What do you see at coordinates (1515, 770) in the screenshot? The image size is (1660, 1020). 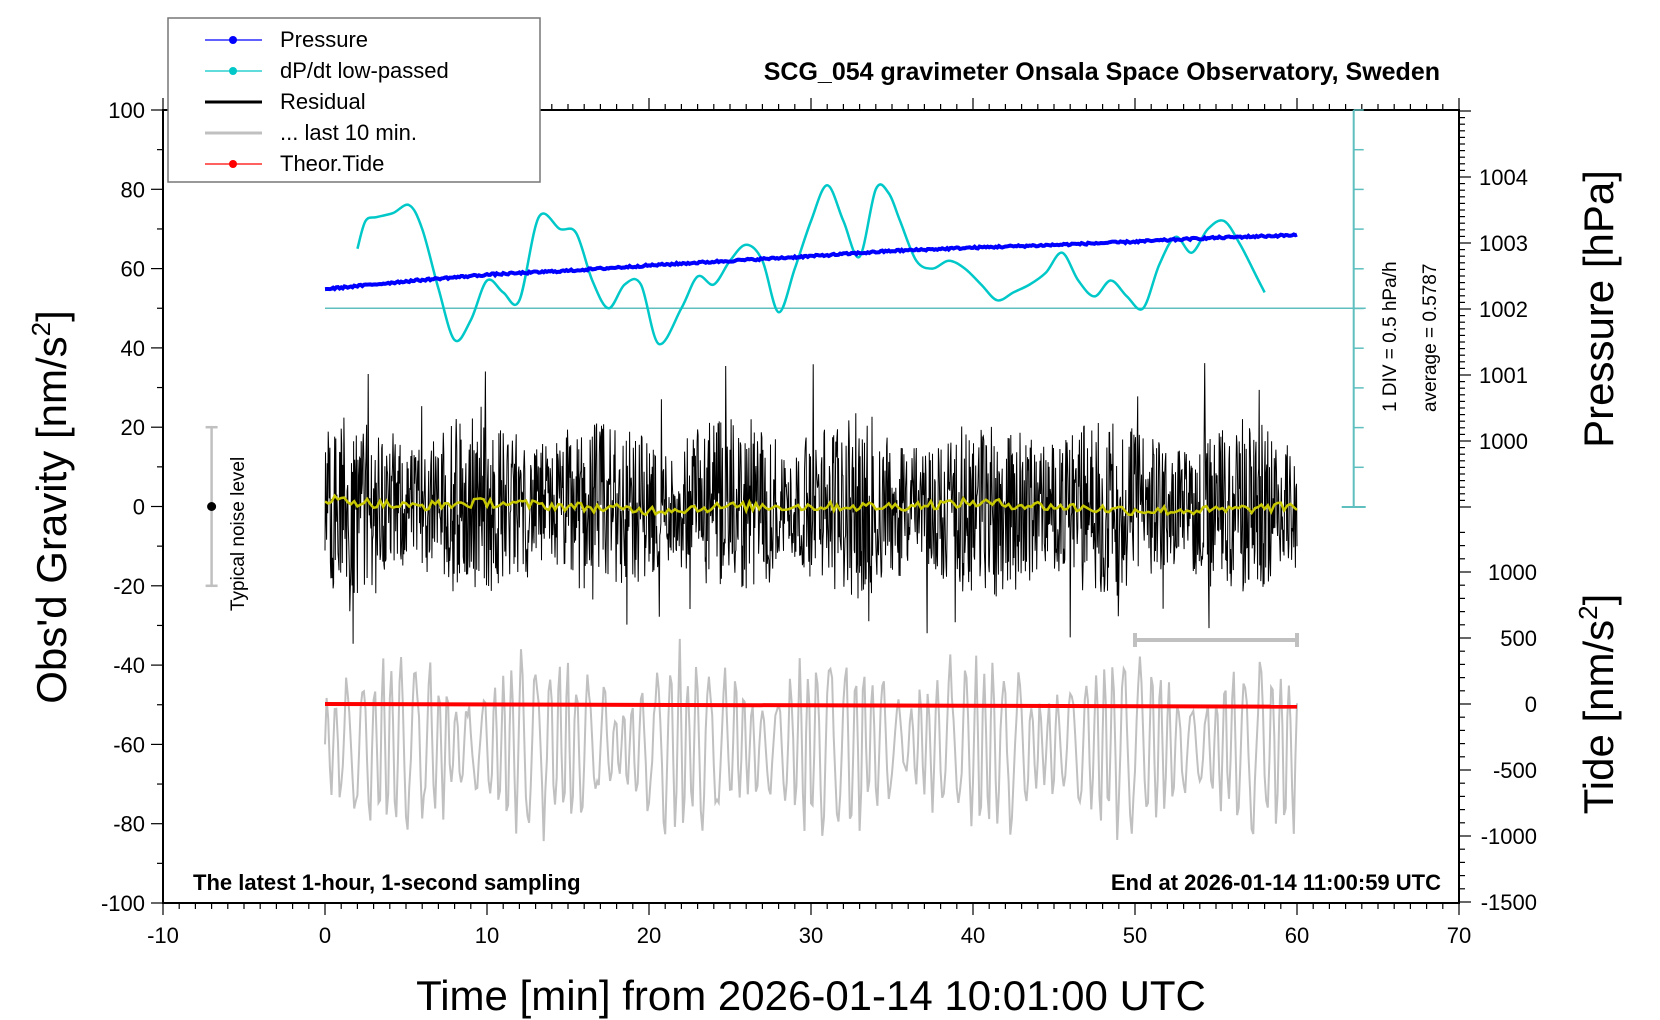 I see `tide-tick-label: -500` at bounding box center [1515, 770].